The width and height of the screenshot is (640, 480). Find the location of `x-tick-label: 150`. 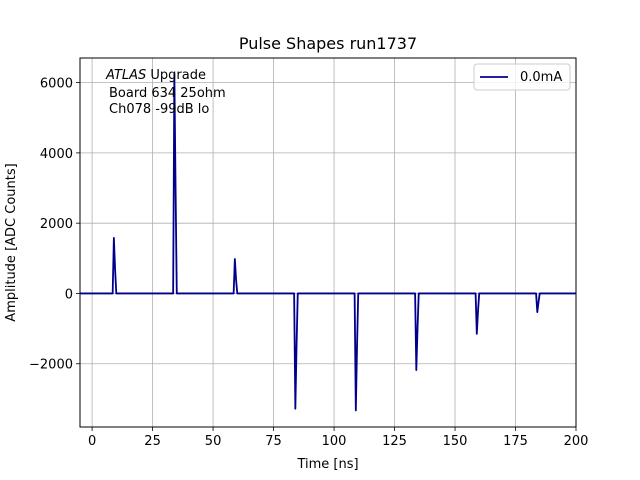

x-tick-label: 150 is located at coordinates (455, 441).